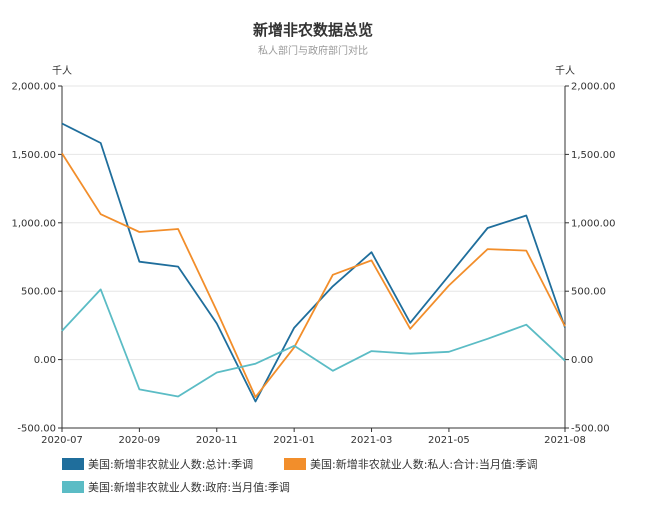  What do you see at coordinates (217, 440) in the screenshot?
I see `x-tick-label: 2020-11` at bounding box center [217, 440].